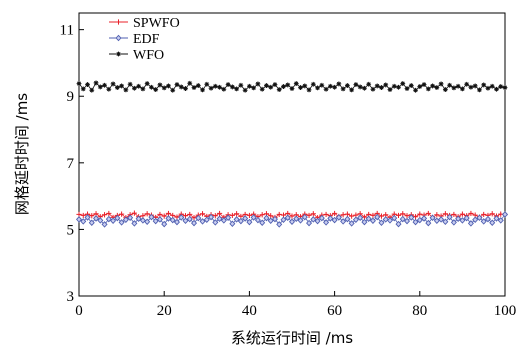  Describe the element at coordinates (146, 39) in the screenshot. I see `legend-label: EDF` at that location.